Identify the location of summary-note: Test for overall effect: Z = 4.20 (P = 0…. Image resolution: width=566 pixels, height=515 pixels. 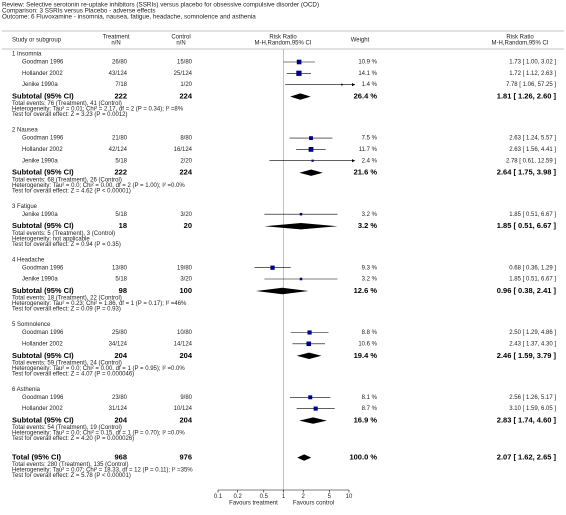
(73, 439).